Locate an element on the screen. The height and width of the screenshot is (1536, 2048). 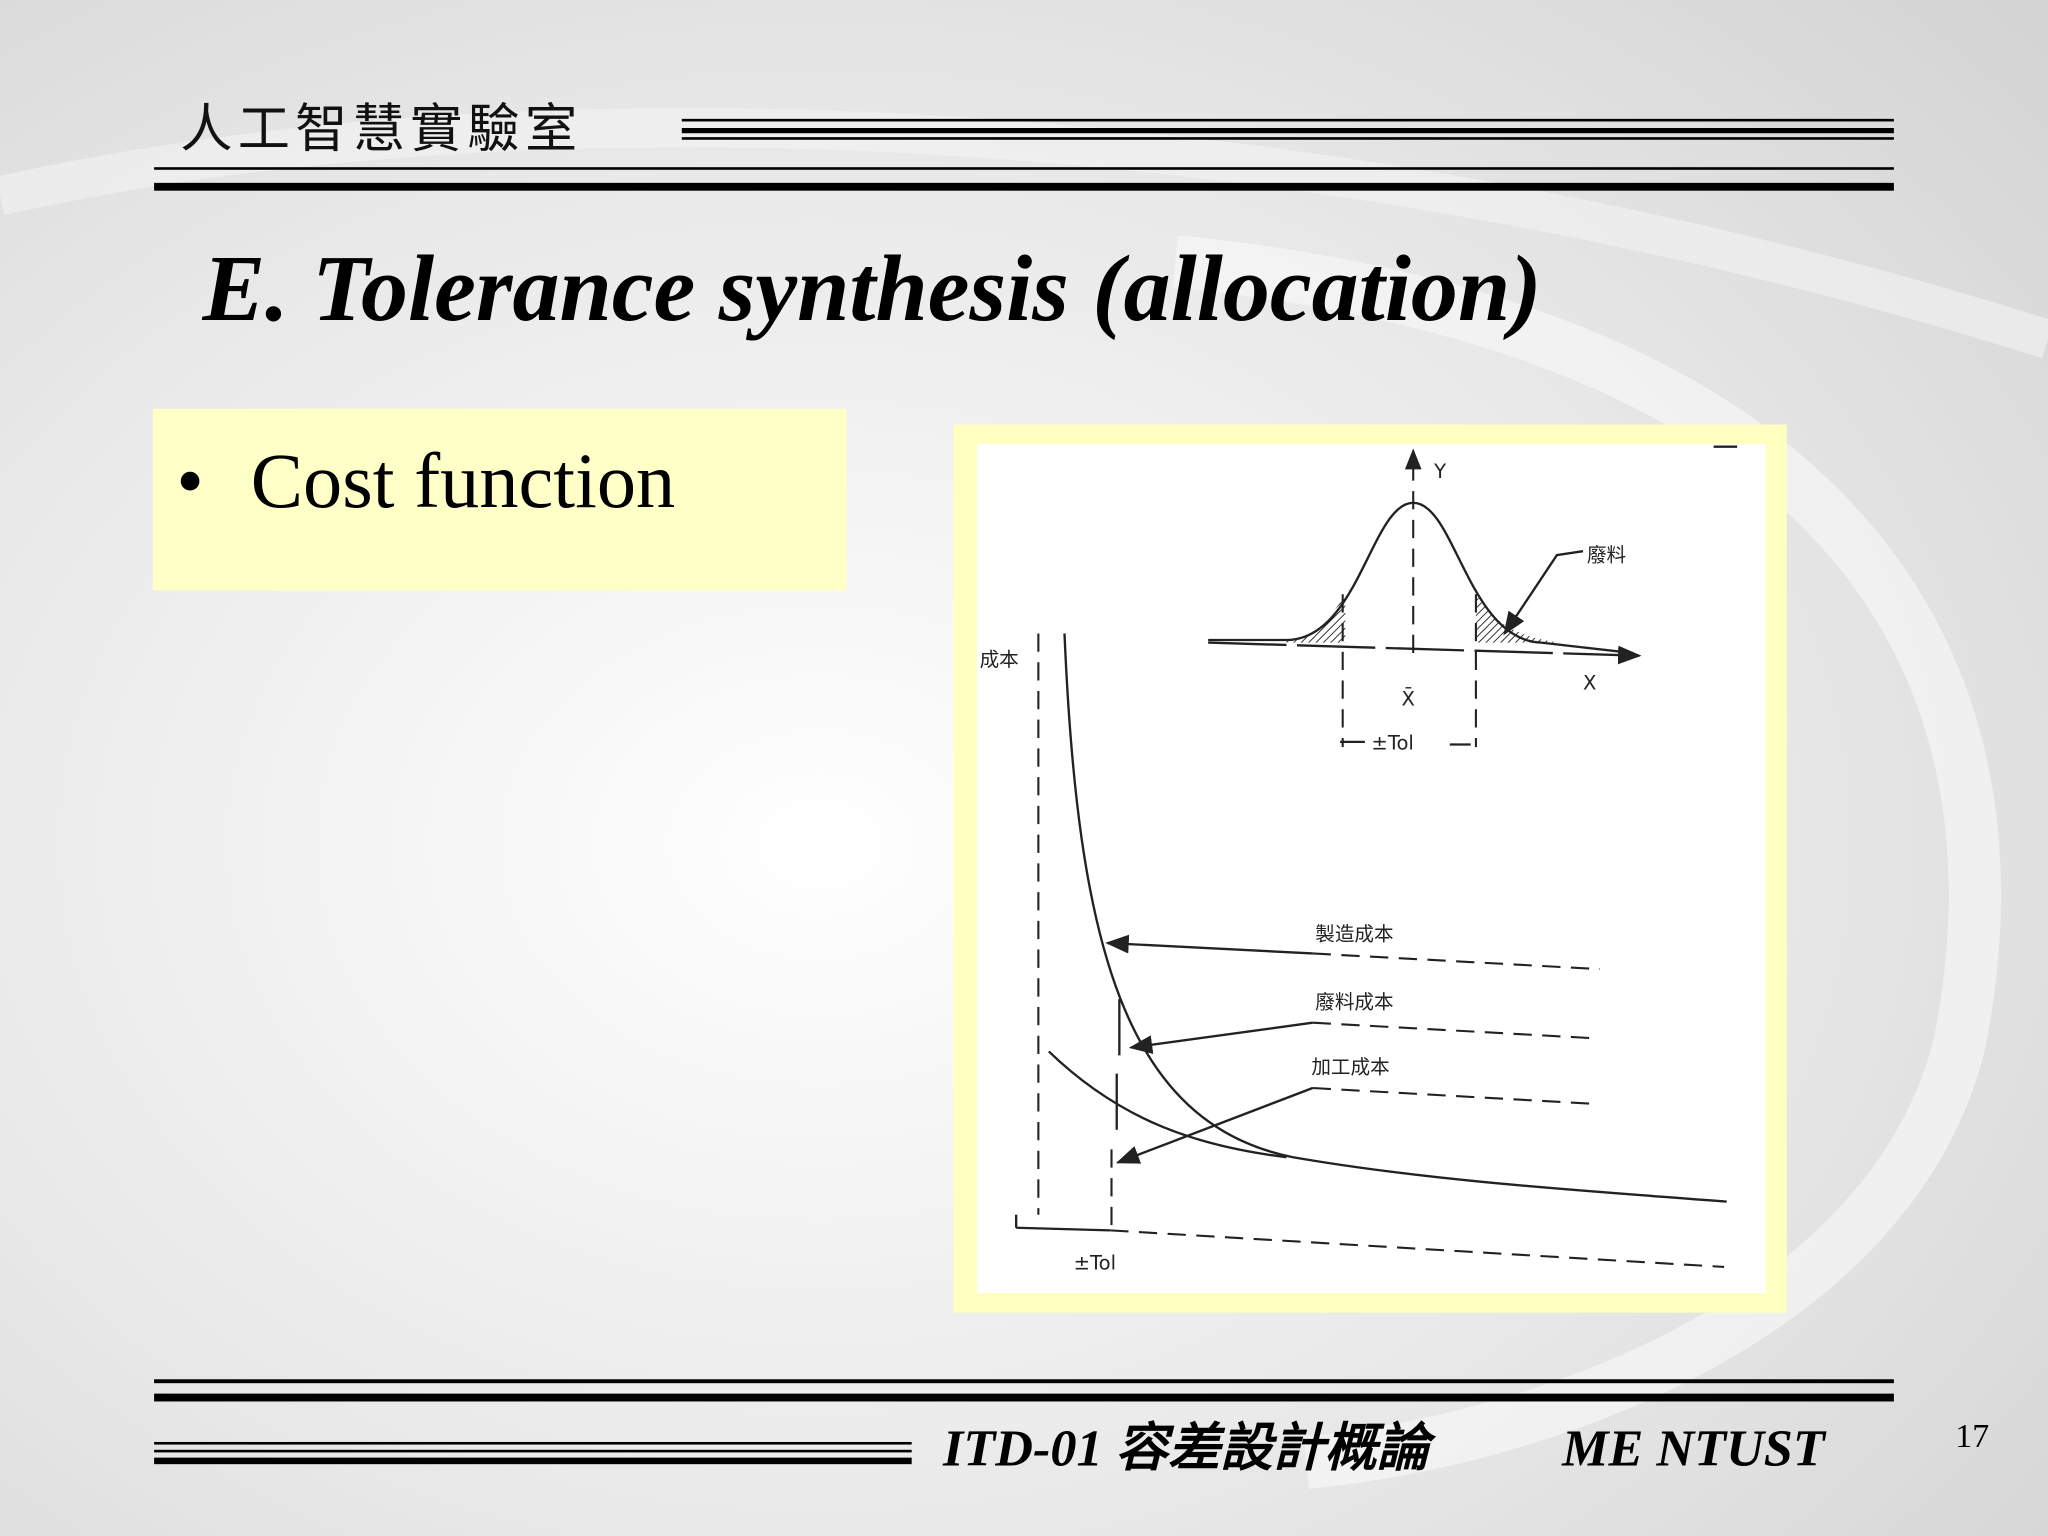
tolerance-axis-label: ±Tol is located at coordinates (1095, 1263).